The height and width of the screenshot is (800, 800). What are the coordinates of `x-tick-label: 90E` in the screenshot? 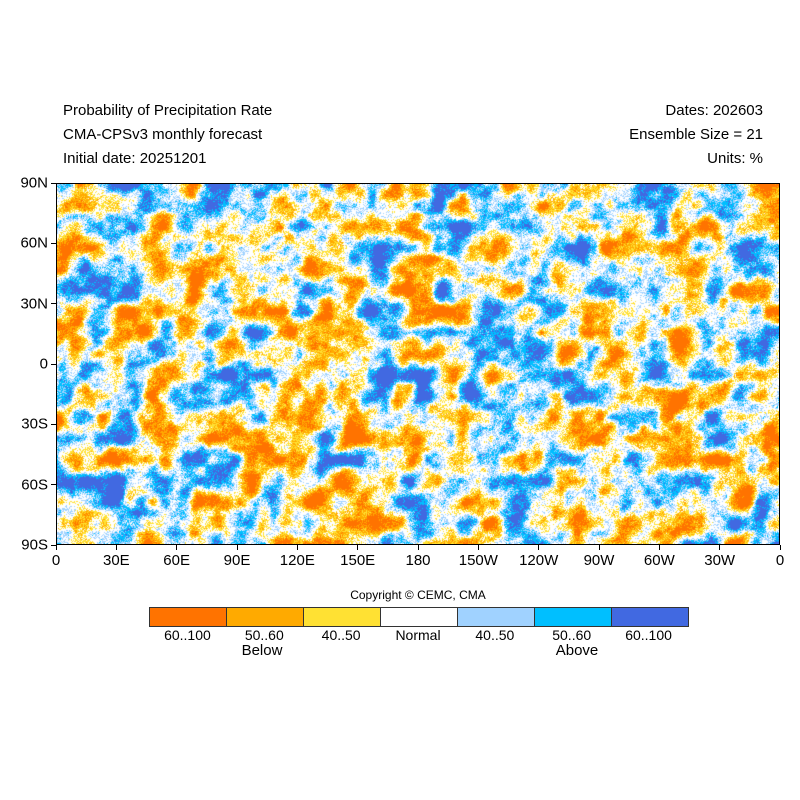 It's located at (237, 560).